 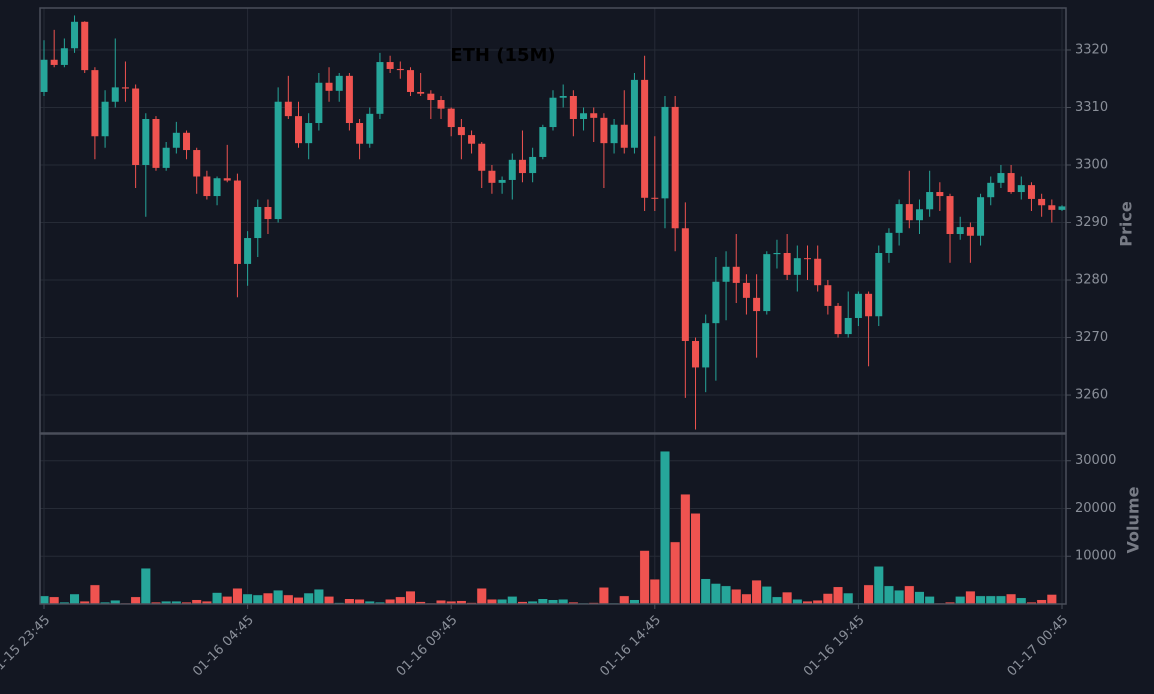 What do you see at coordinates (1095, 556) in the screenshot?
I see `y-tick-label: 10000` at bounding box center [1095, 556].